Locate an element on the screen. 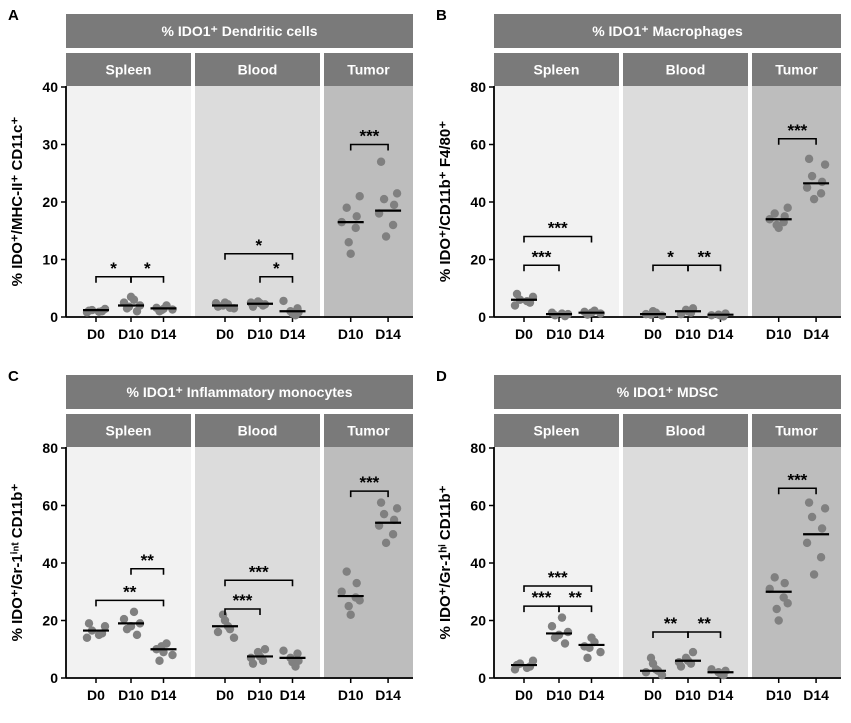  y-tick-label: 10 is located at coordinates (50, 260).